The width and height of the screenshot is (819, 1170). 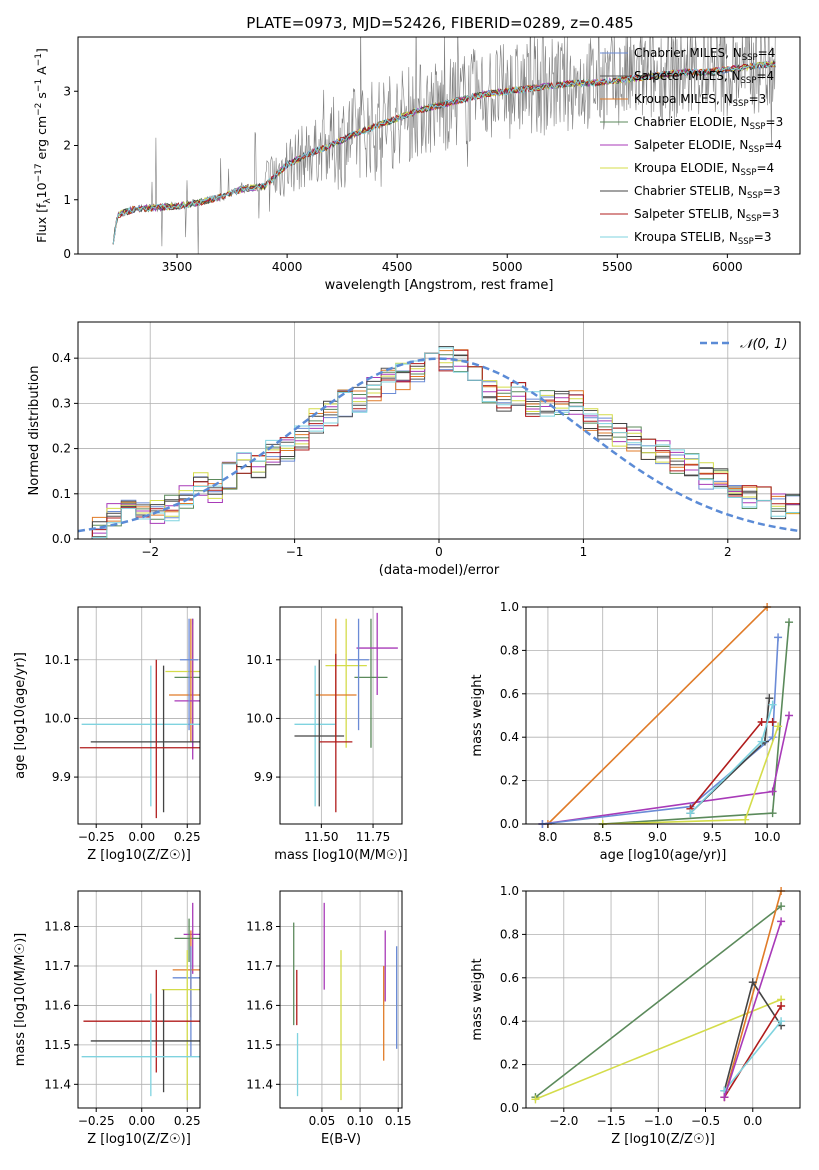 What do you see at coordinates (263, 777) in the screenshot?
I see `y-tick-label: 9.9` at bounding box center [263, 777].